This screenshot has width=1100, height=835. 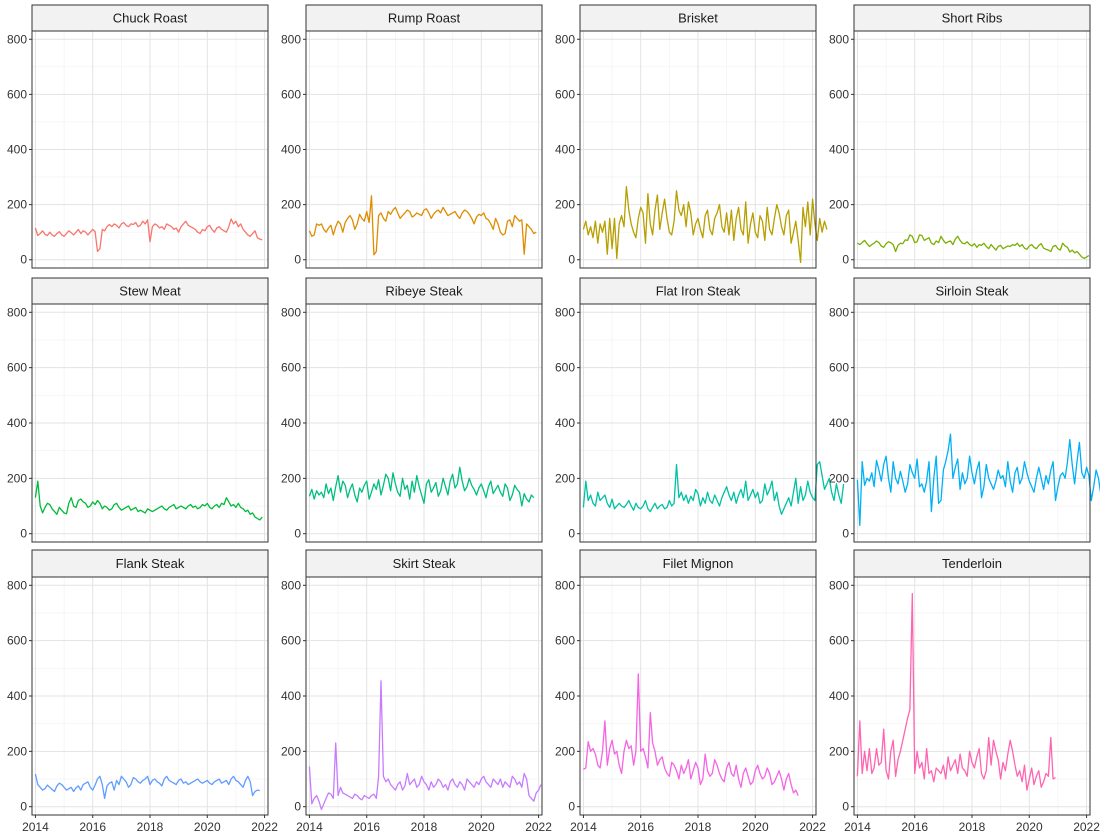 I want to click on facet-title: Tenderloin, so click(x=972, y=563).